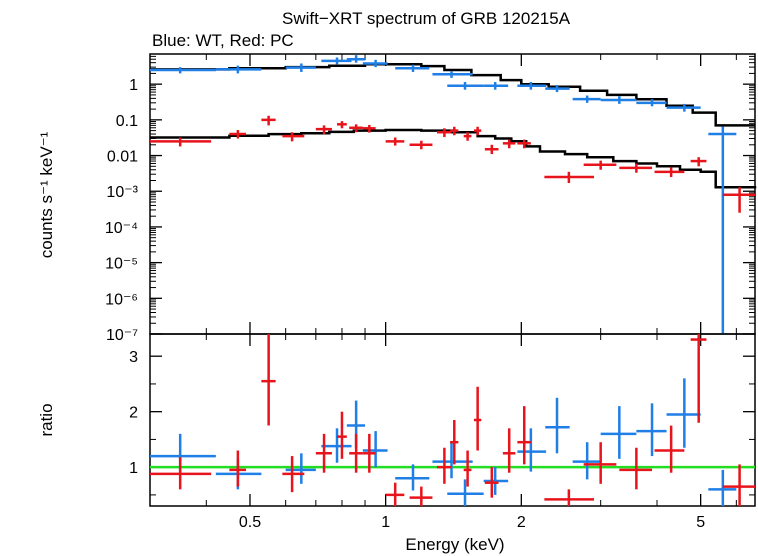 This screenshot has width=758, height=556. What do you see at coordinates (46, 194) in the screenshot?
I see `spectrum-y-axis-label: counts s⁻¹ keV⁻¹` at bounding box center [46, 194].